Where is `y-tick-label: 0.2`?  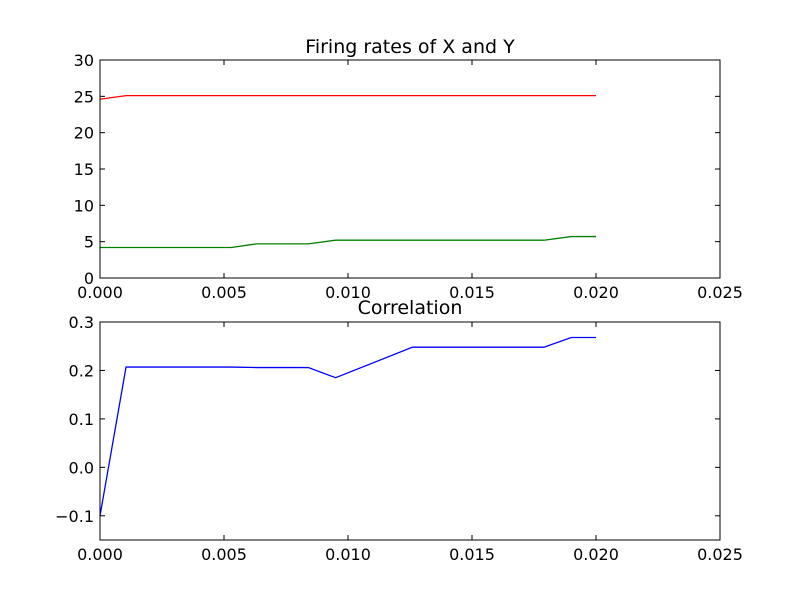
y-tick-label: 0.2 is located at coordinates (81, 370).